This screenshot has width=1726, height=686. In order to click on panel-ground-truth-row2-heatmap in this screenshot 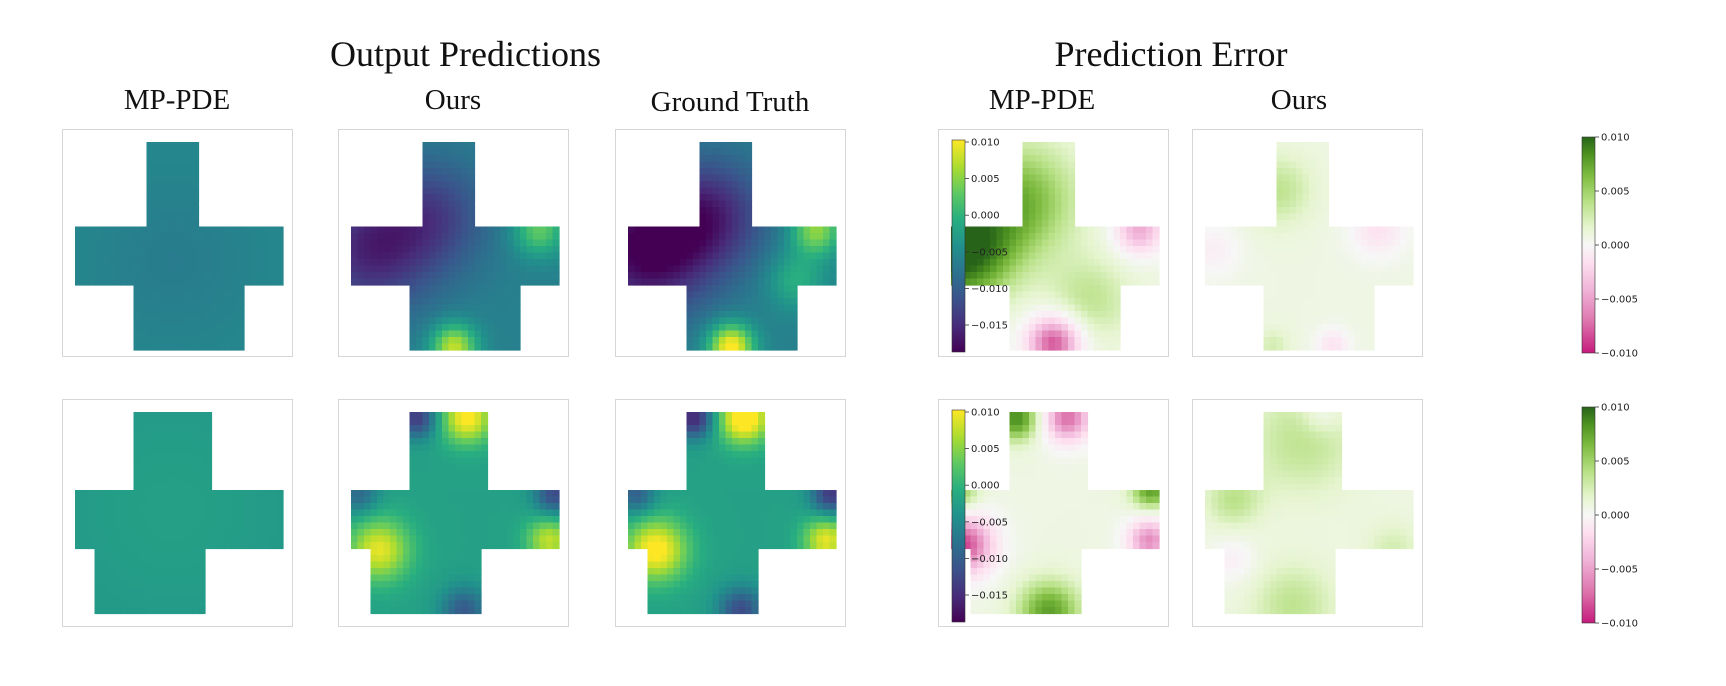, I will do `click(732, 513)`.